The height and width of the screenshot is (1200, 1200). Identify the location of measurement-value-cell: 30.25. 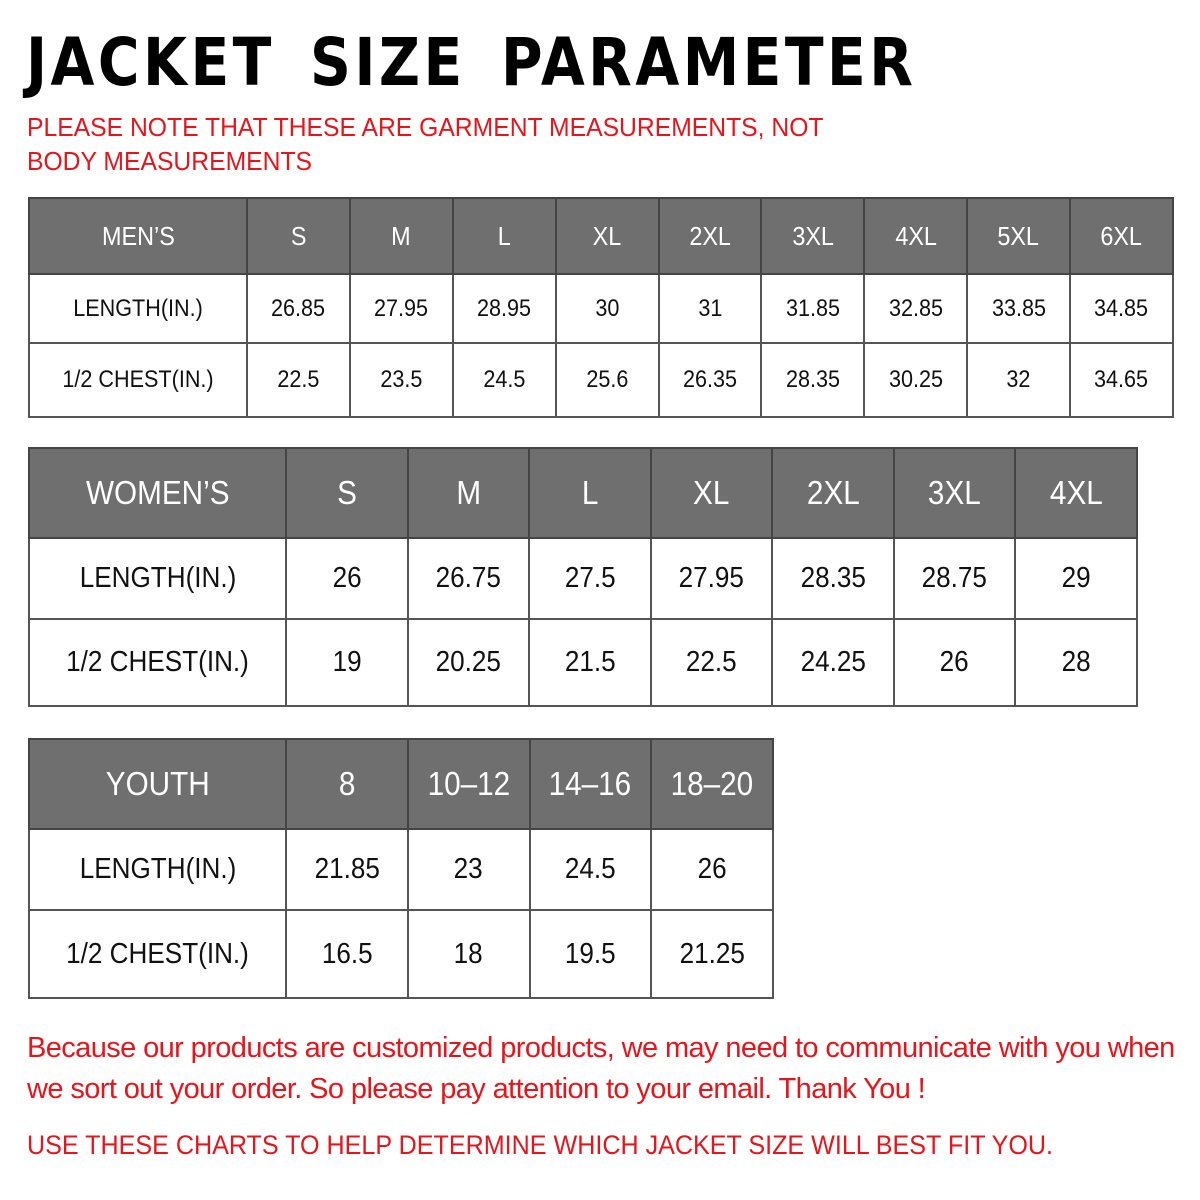
(916, 380).